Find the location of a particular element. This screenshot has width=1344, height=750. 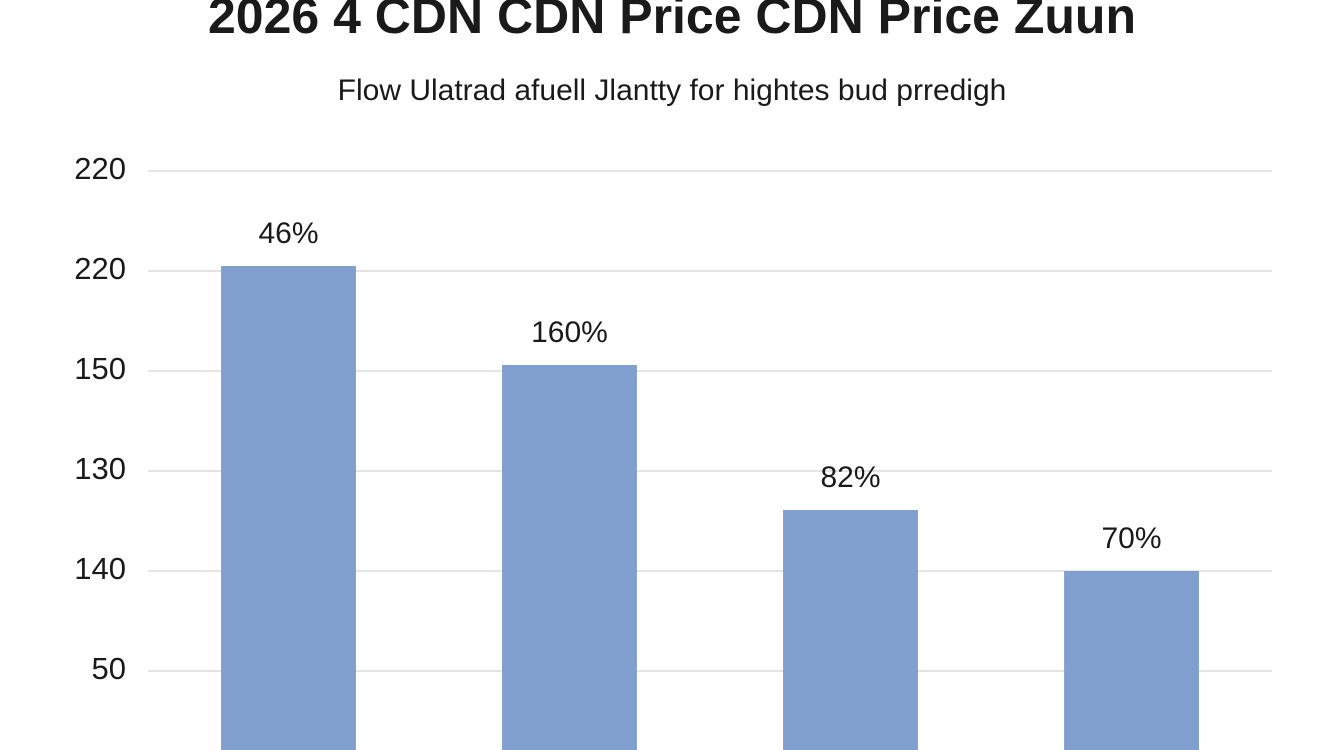

bar-annotation: 70% is located at coordinates (1131, 538).